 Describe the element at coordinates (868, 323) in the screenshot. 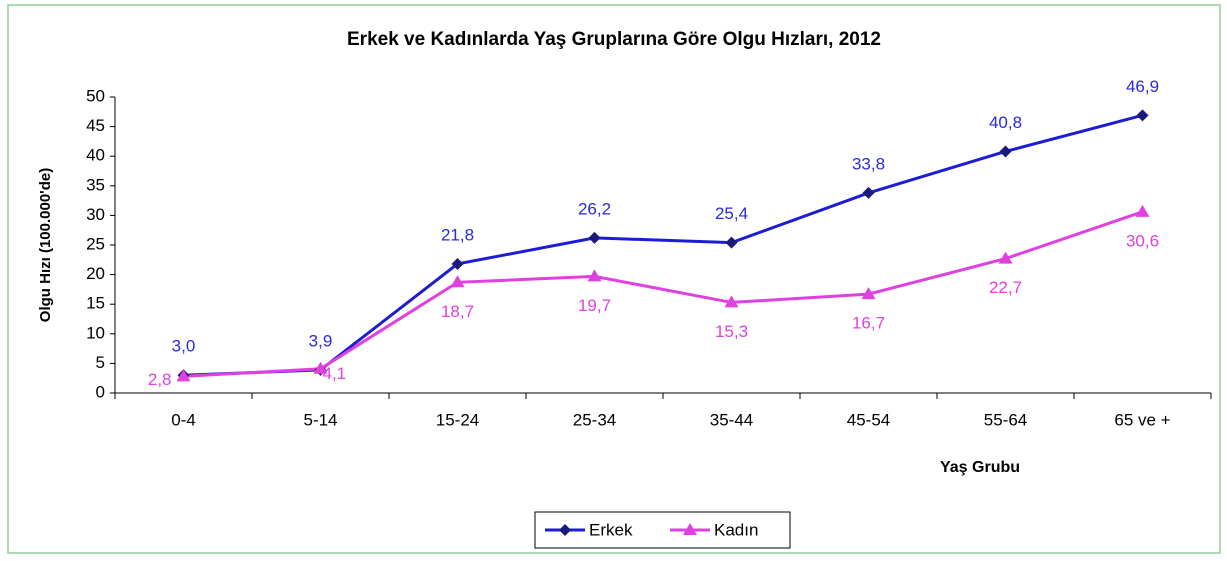

I see `data-label: 16,7` at that location.